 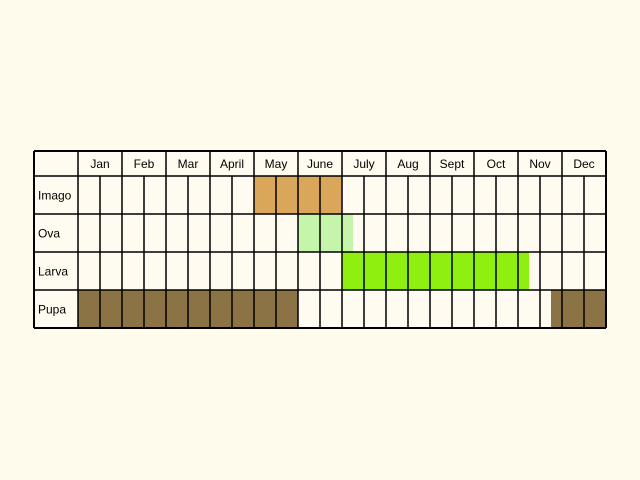 I want to click on month-label-june: June, so click(x=320, y=164).